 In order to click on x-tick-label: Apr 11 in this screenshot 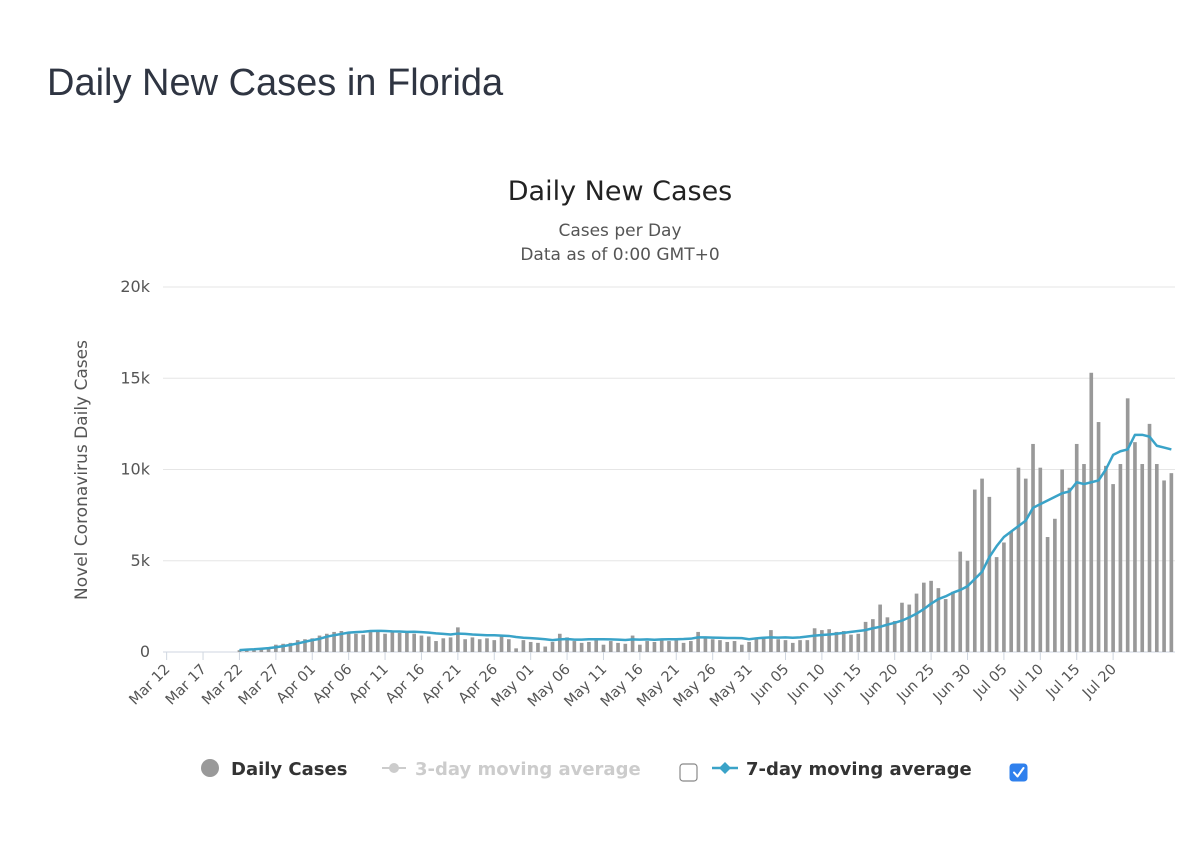, I will do `click(369, 684)`.